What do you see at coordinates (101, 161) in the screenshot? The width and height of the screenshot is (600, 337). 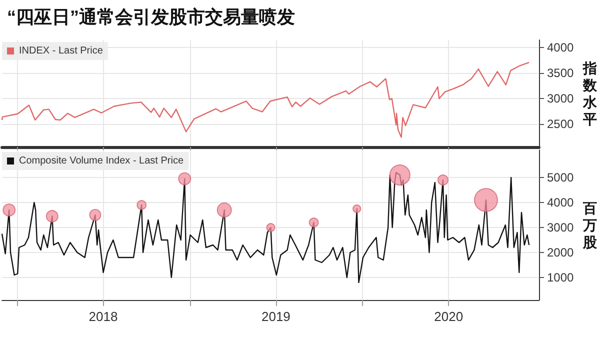 I see `legend-label: Composite Volume Index - Last Price` at bounding box center [101, 161].